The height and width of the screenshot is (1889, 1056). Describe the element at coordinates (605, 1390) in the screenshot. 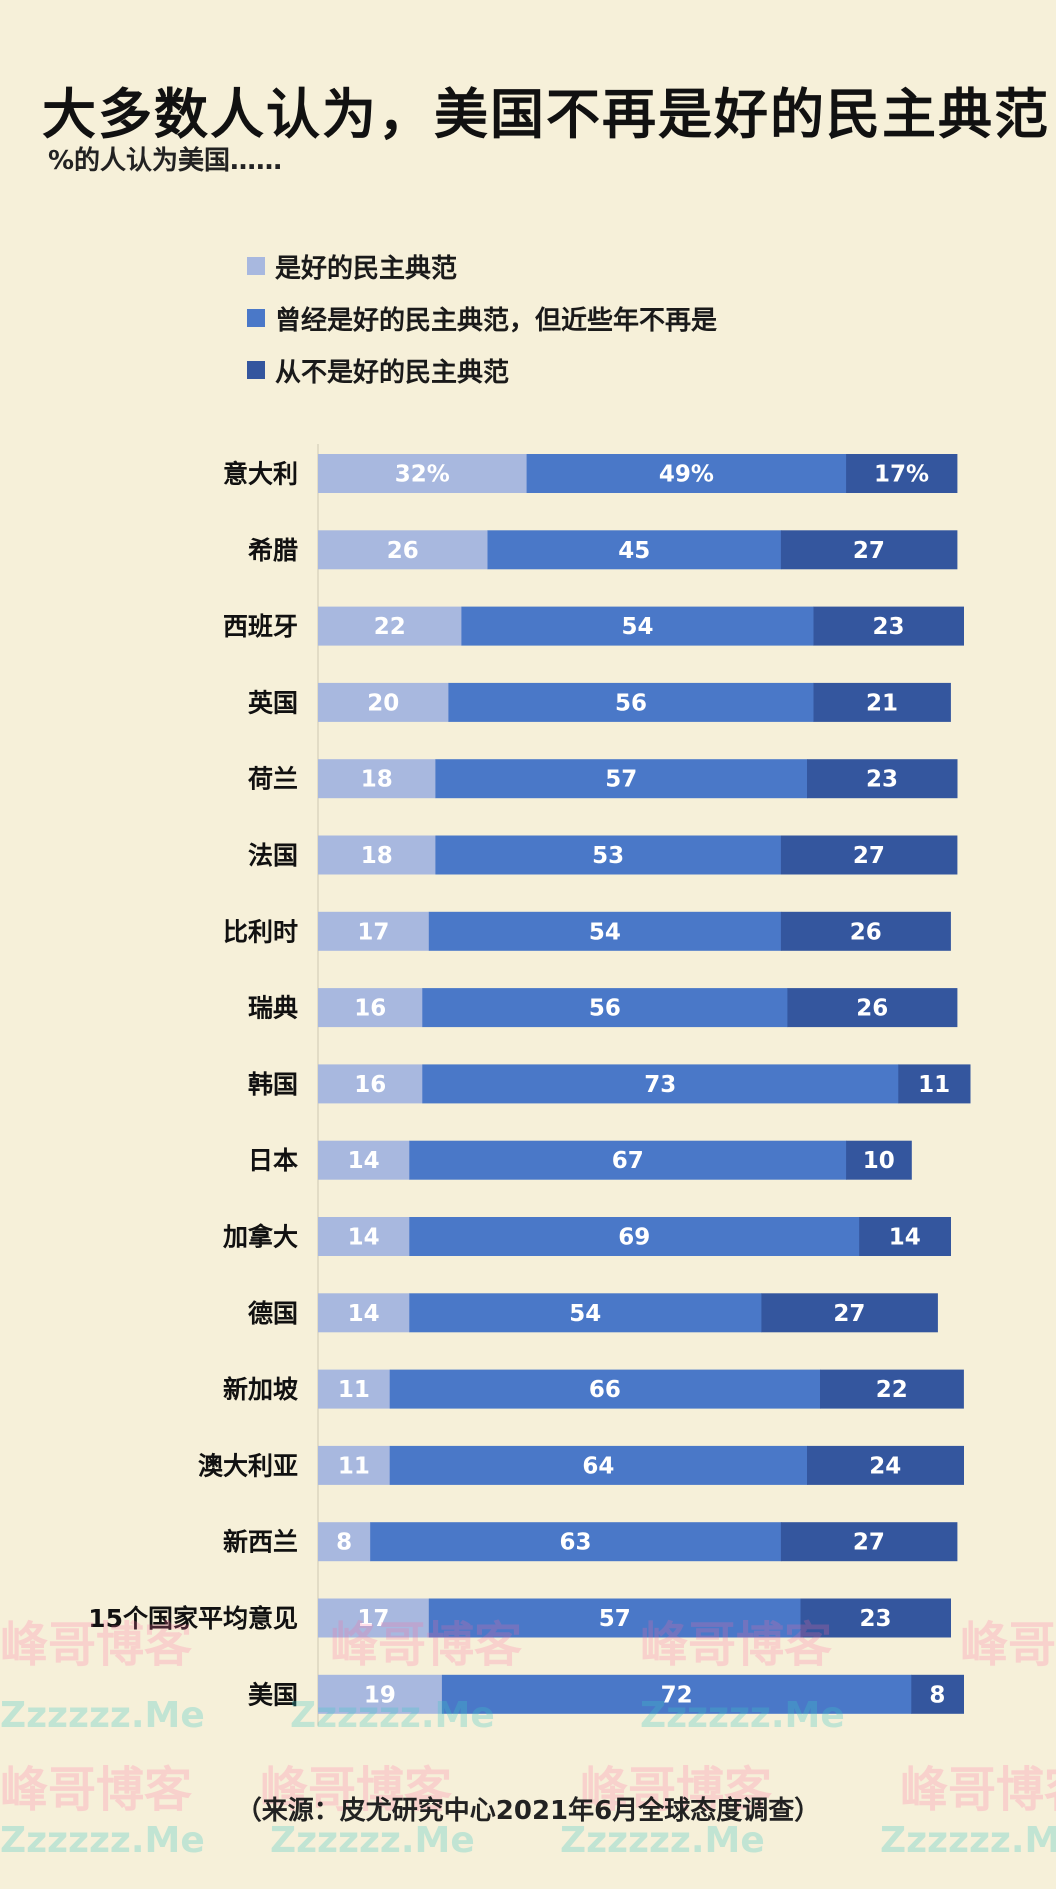

I see `data-label: 66` at that location.